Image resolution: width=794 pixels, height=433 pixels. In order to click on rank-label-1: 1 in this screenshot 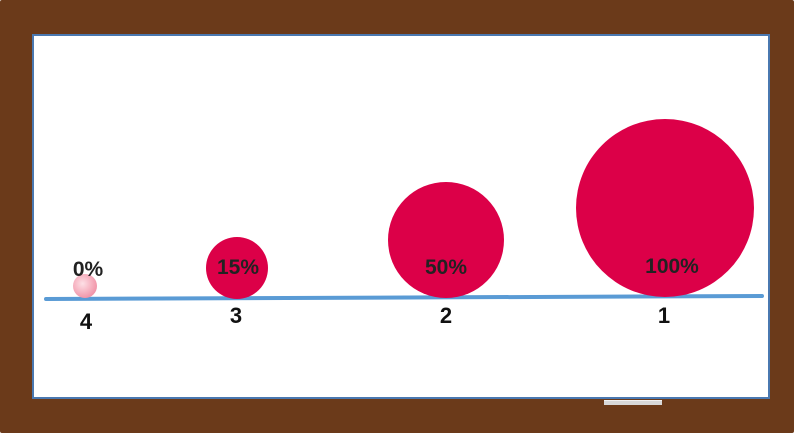, I will do `click(664, 315)`.